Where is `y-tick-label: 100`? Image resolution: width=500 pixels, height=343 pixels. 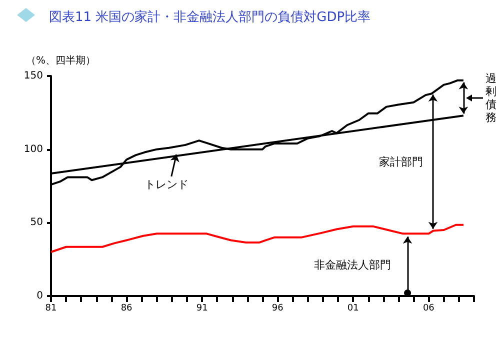
y-tick-label: 100 is located at coordinates (33, 149).